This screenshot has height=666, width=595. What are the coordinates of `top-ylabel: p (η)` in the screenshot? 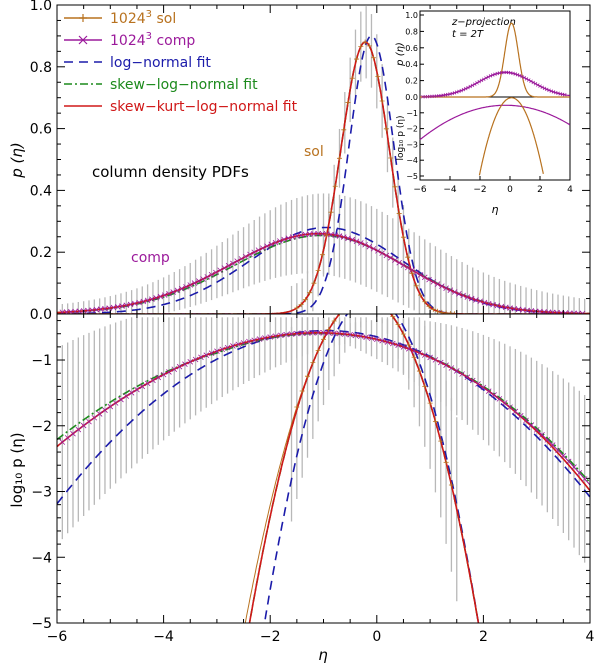 It's located at (17, 160).